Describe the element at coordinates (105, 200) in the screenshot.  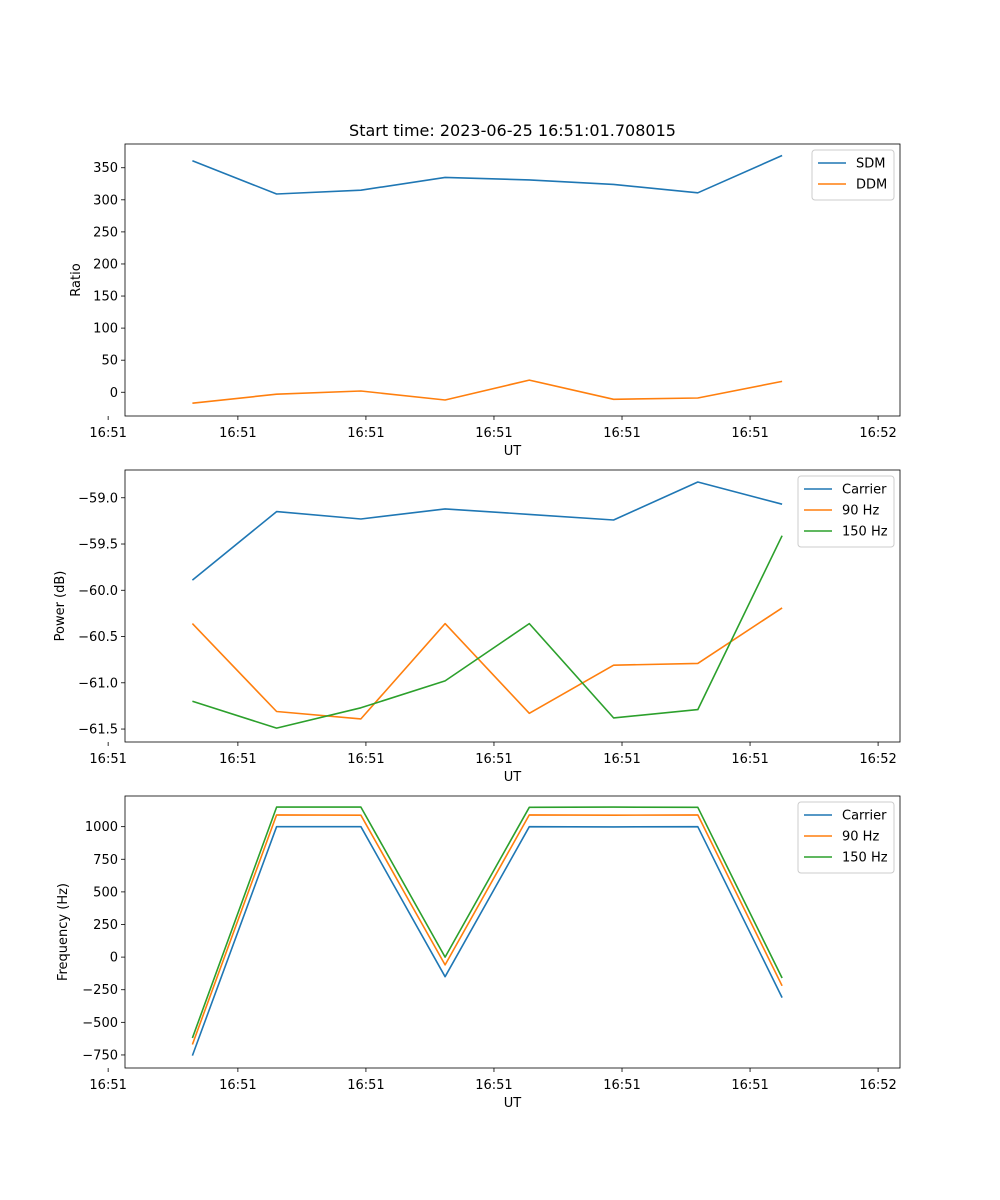
I see `ratio-y-tick-label: 300` at that location.